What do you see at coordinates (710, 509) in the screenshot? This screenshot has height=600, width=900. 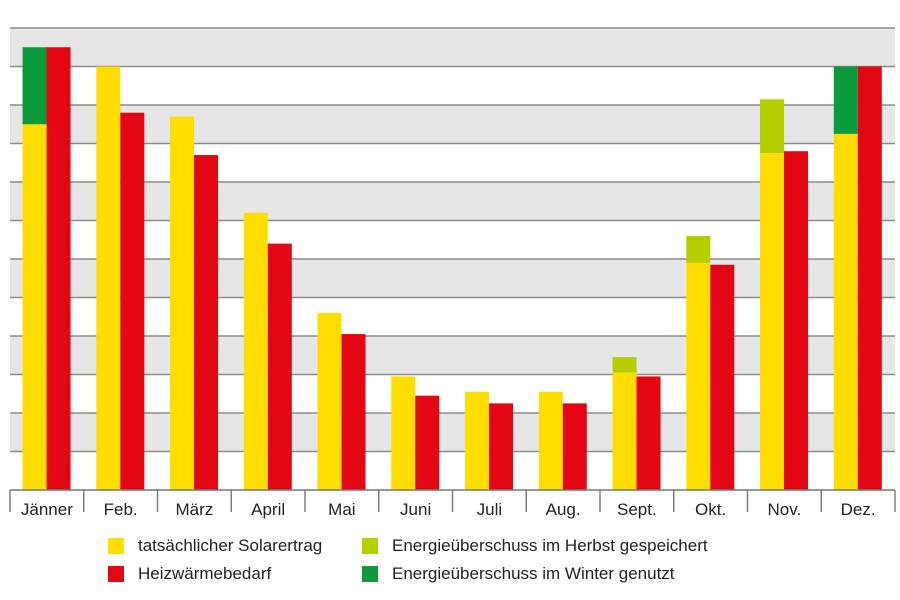 I see `x-tick-label: Okt.` at bounding box center [710, 509].